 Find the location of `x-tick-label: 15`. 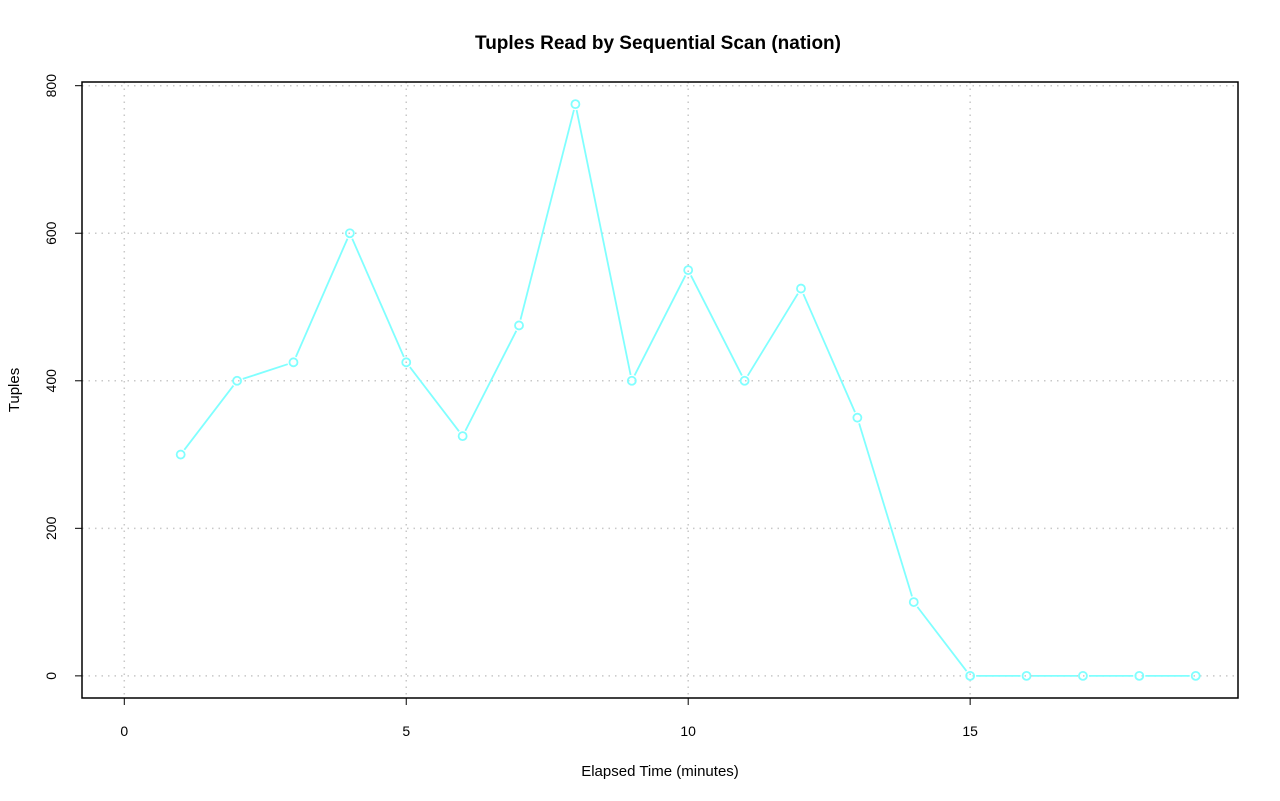

x-tick-label: 15 is located at coordinates (970, 731).